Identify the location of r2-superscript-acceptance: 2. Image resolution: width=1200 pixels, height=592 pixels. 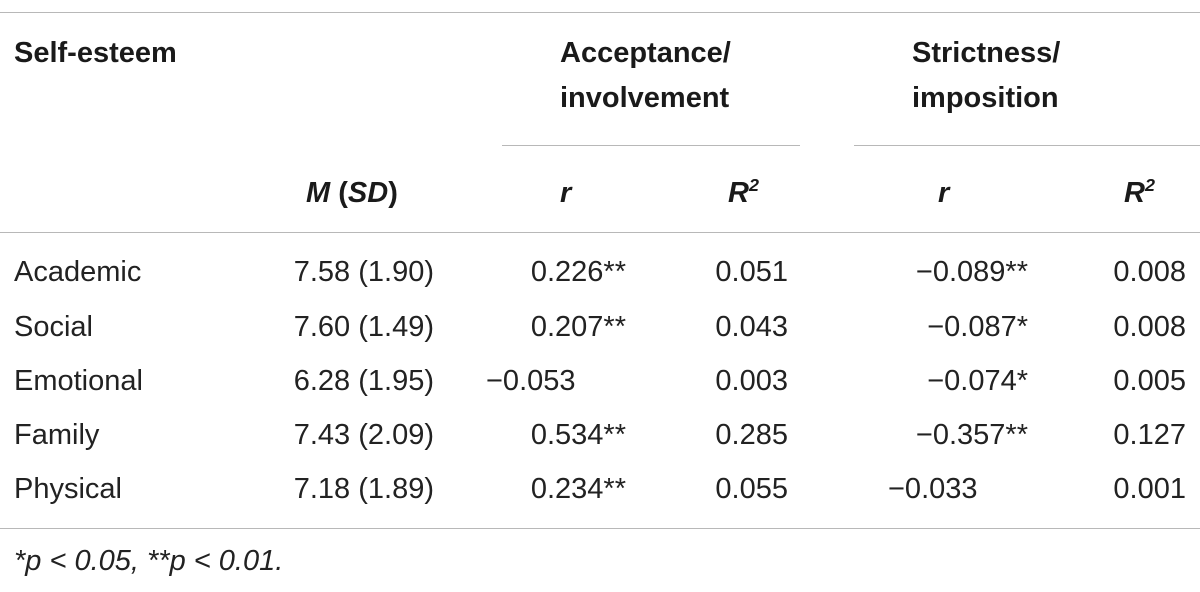
(753, 184).